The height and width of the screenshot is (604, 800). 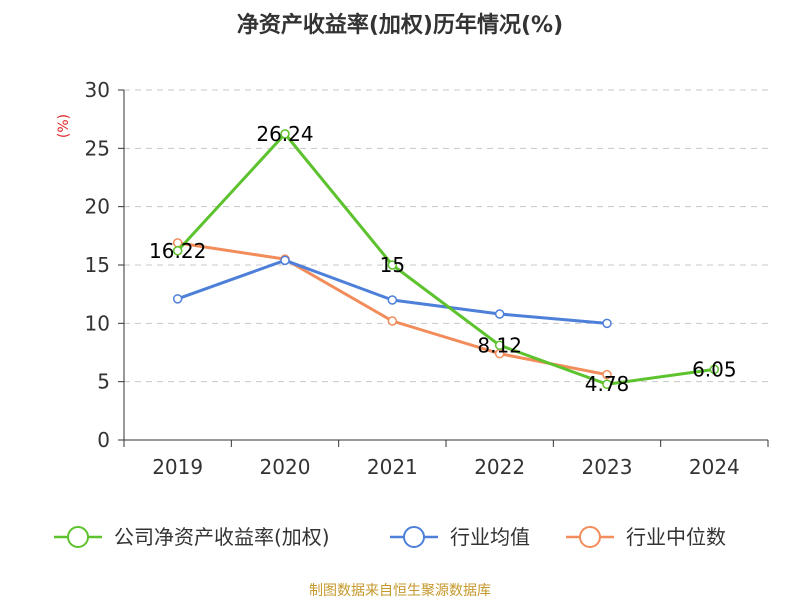 I want to click on x-tick-label: 2020, so click(x=285, y=467).